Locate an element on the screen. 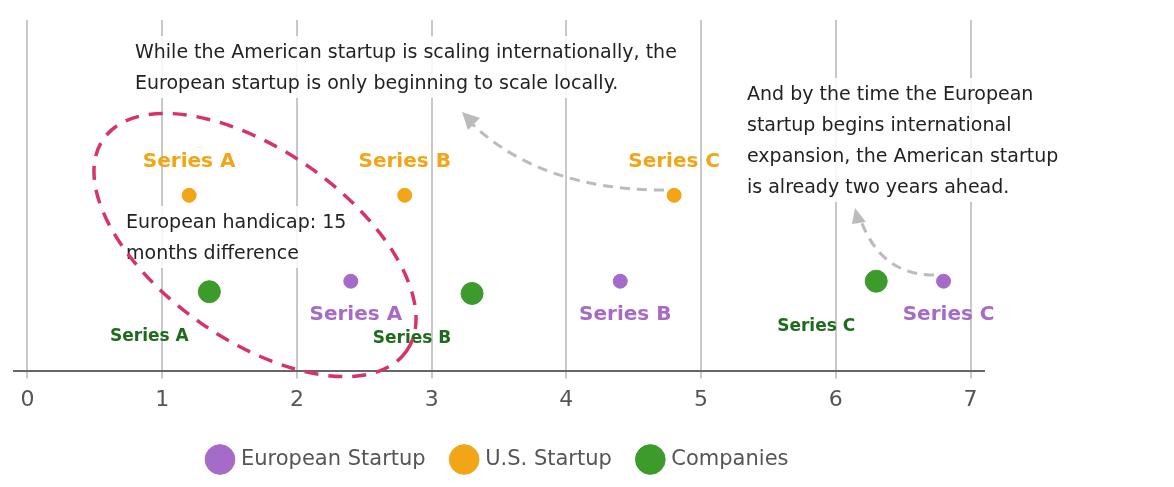 Image resolution: width=1174 pixels, height=487 pixels. legend-label: Companies is located at coordinates (730, 457).